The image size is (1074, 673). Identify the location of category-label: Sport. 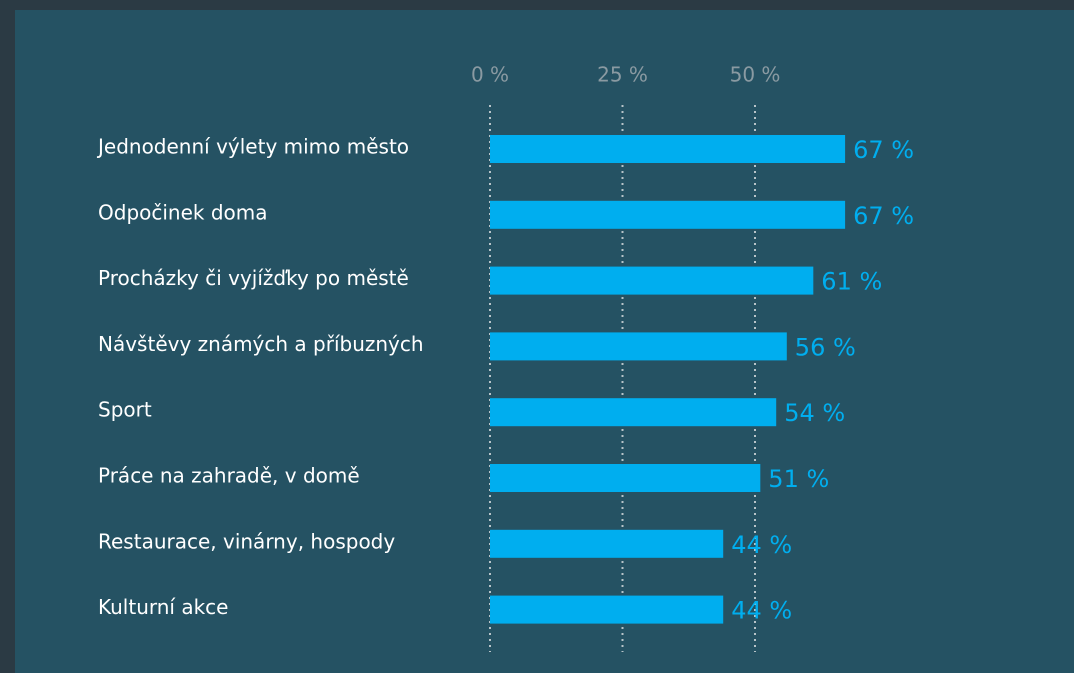
(125, 410).